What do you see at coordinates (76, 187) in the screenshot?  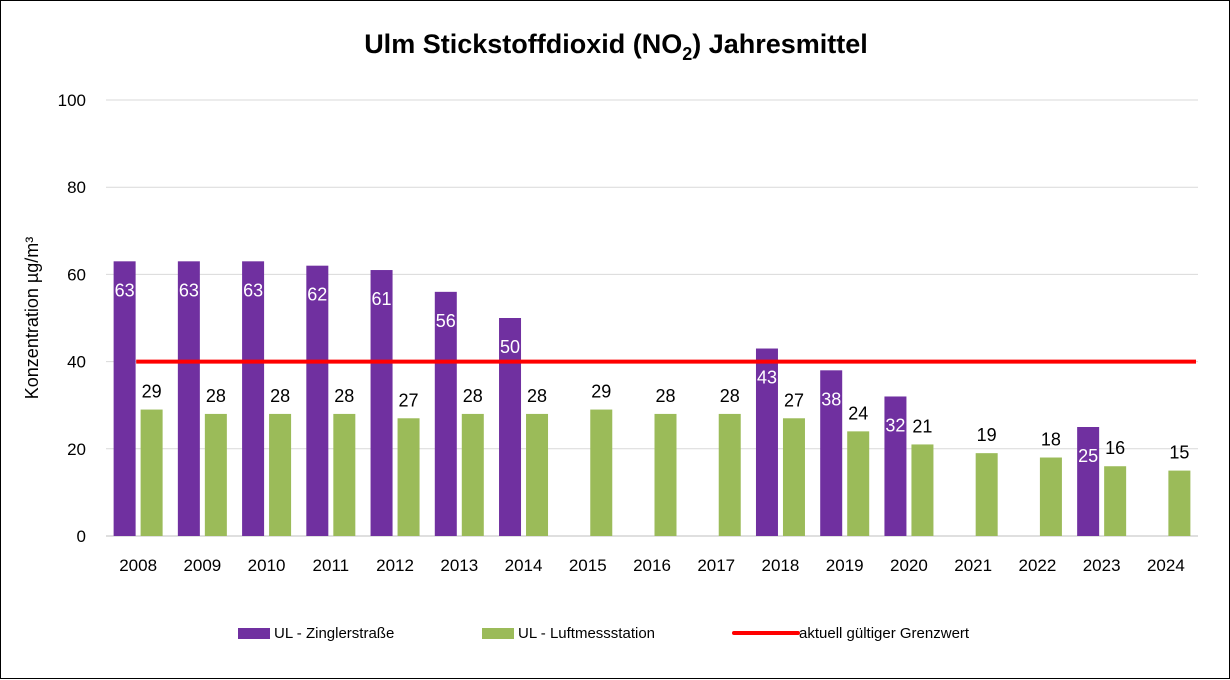 I see `y-tick-label: 80` at bounding box center [76, 187].